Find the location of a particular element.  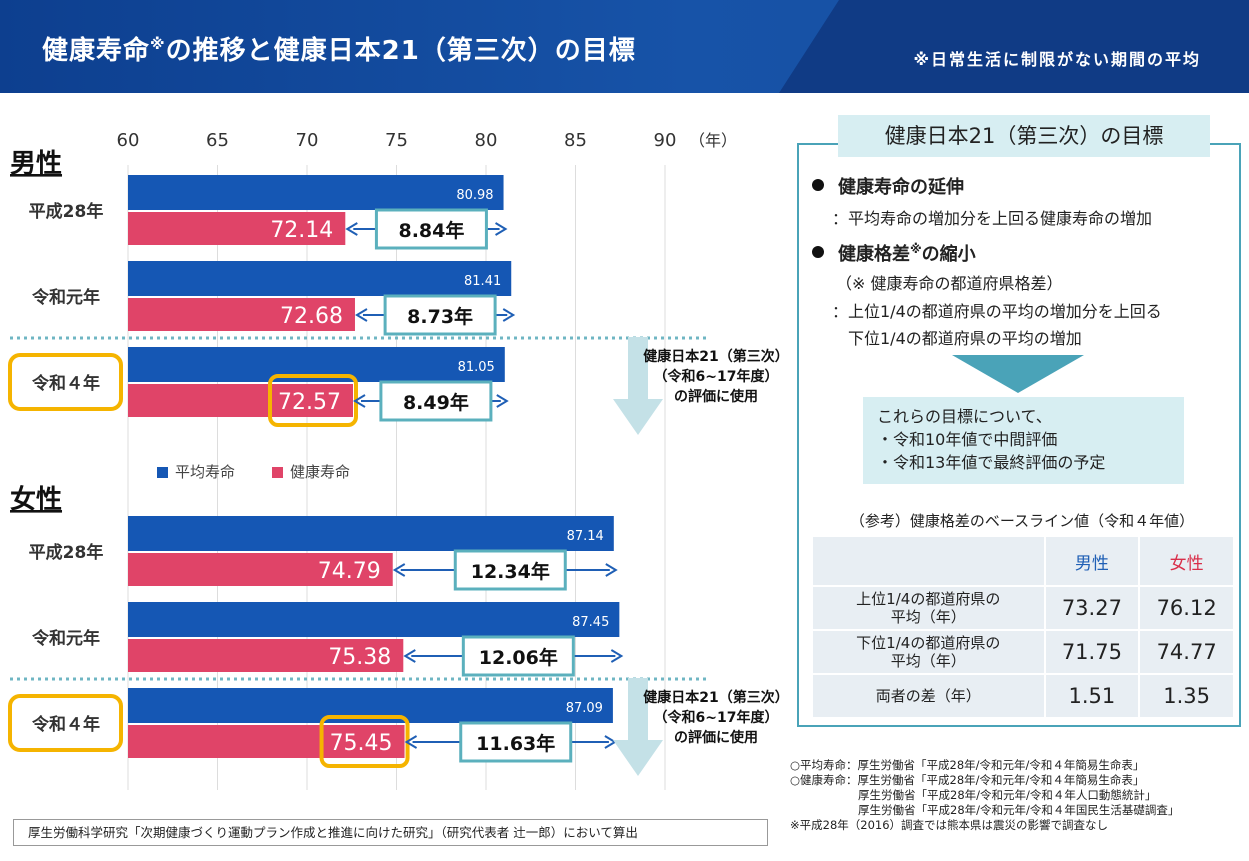

legend-label-healthy: 健康寿命 is located at coordinates (320, 472).